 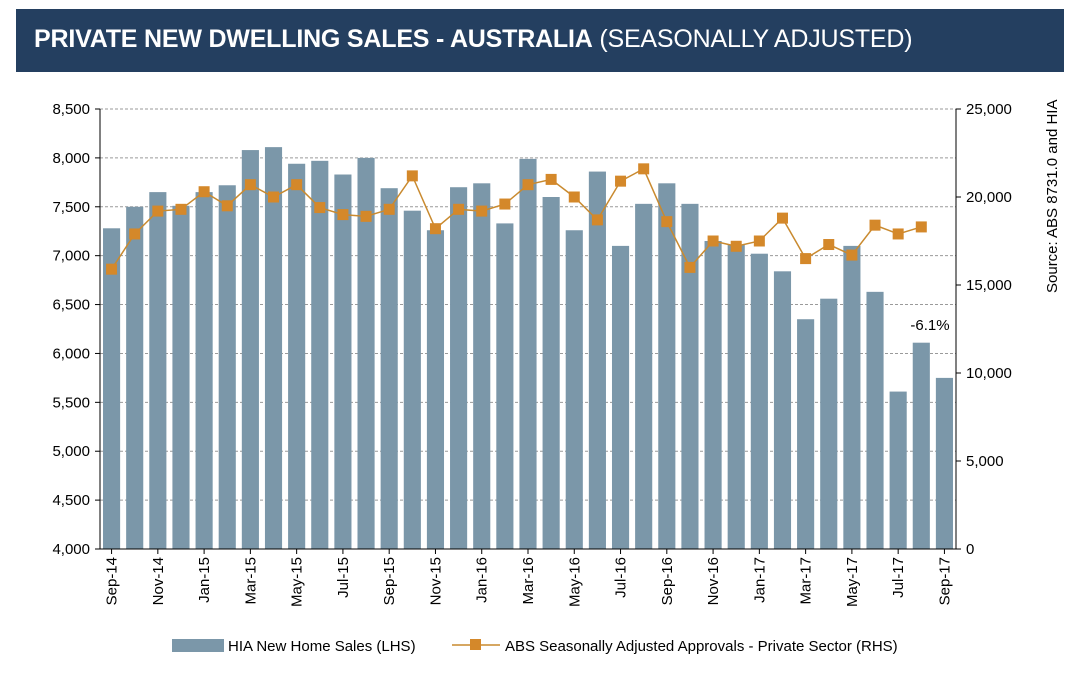 I want to click on x-tick-label: Nov-15, so click(x=435, y=581).